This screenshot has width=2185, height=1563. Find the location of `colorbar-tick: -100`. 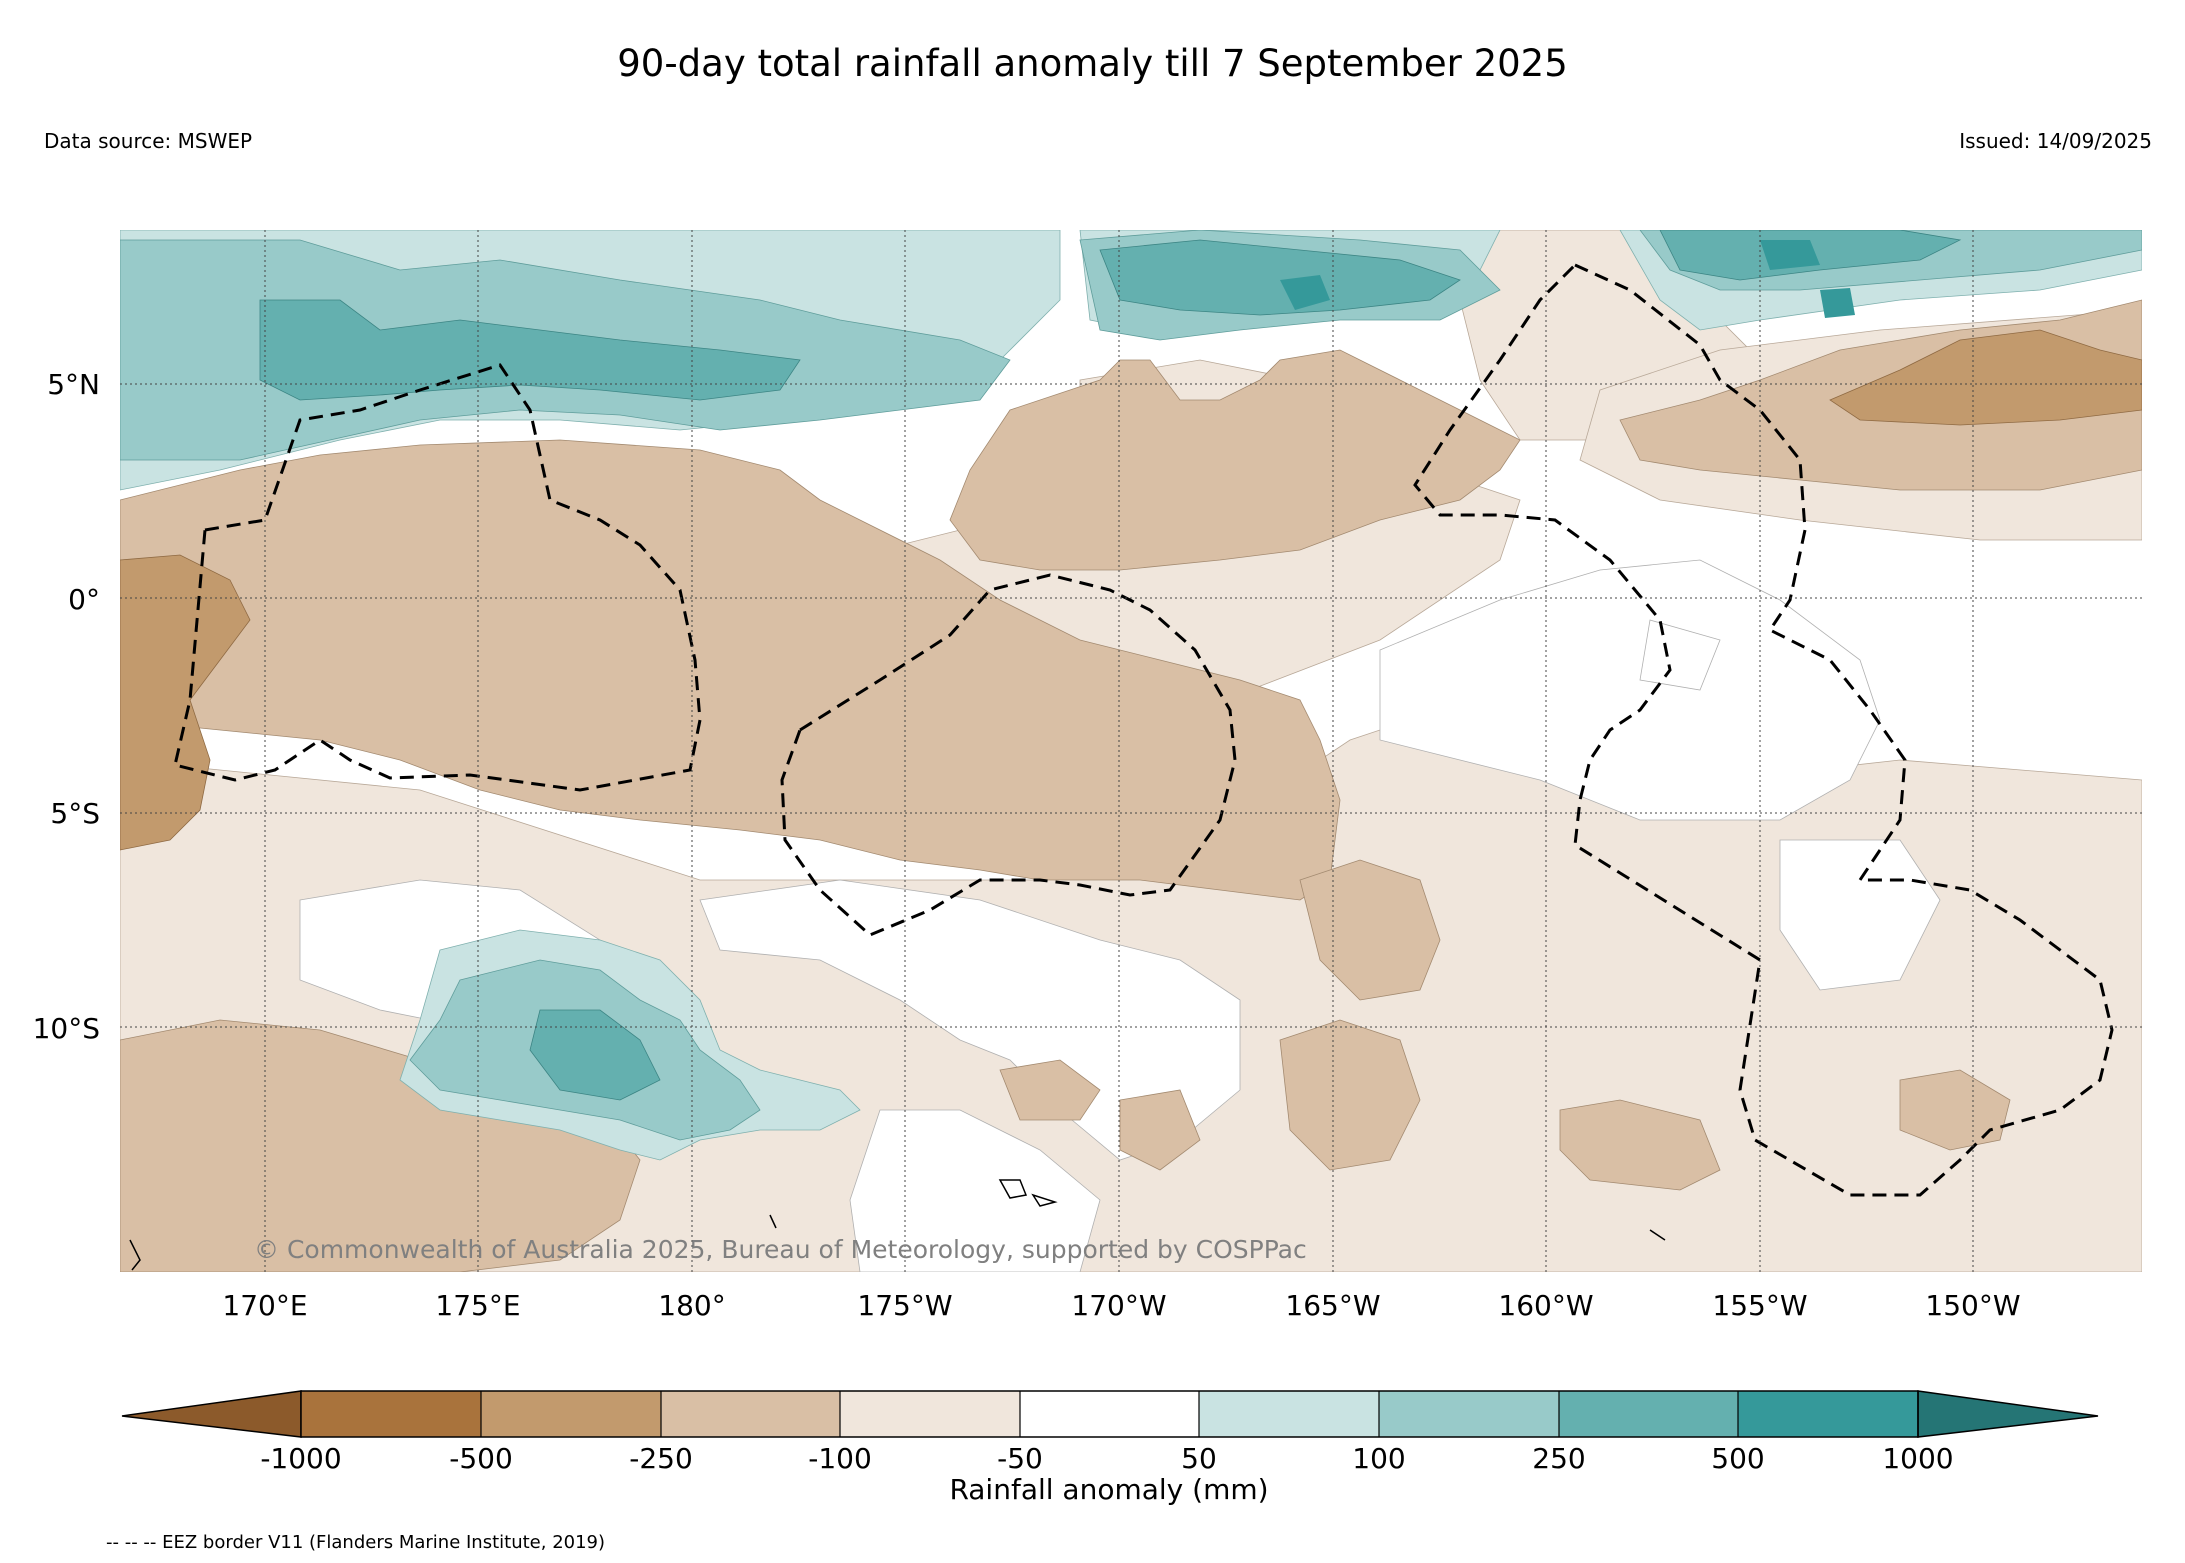

colorbar-tick: -100 is located at coordinates (840, 1458).